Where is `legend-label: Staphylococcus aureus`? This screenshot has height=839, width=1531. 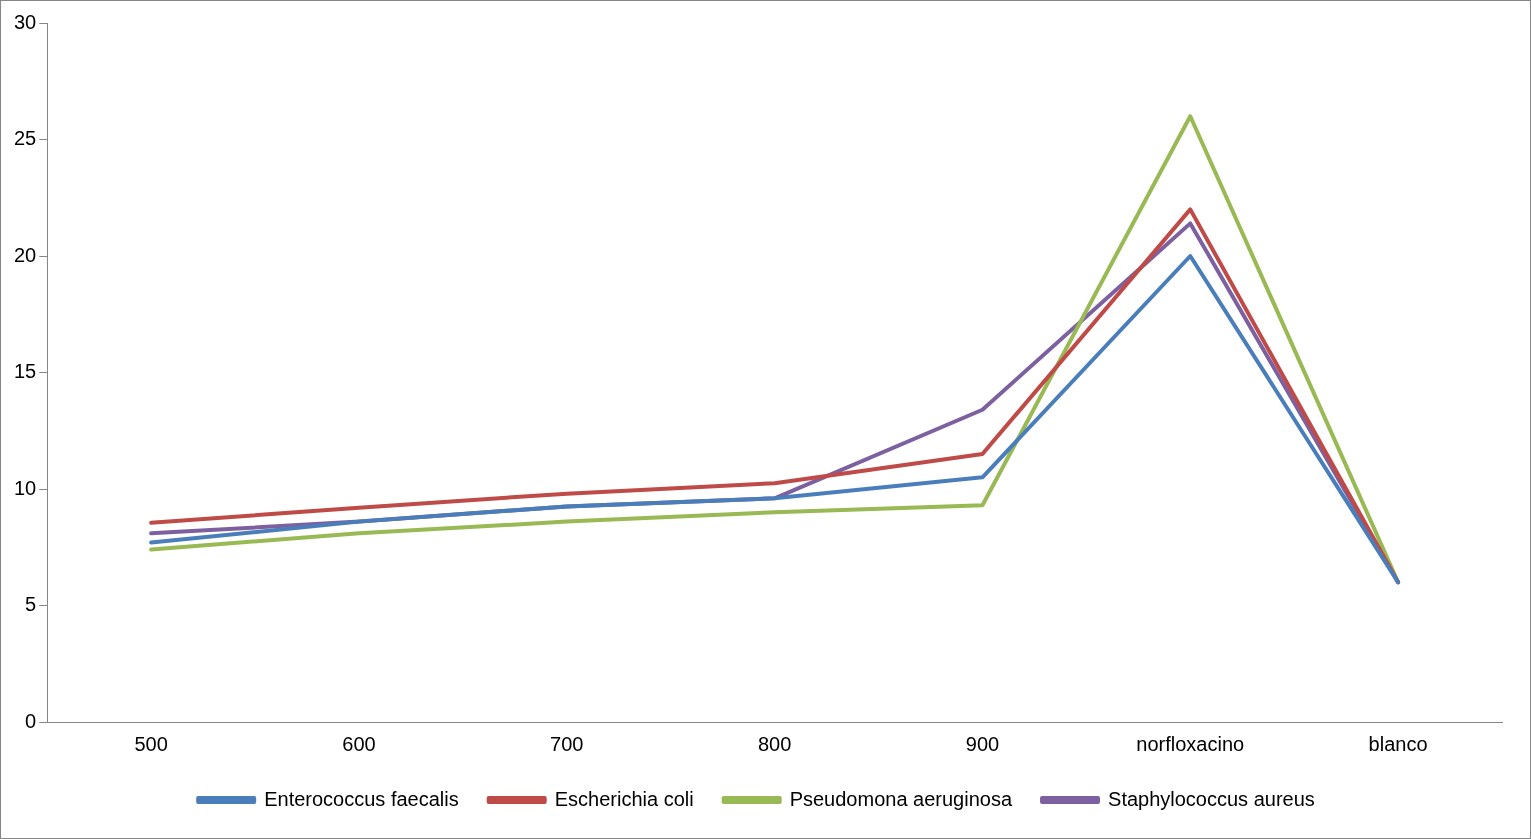
legend-label: Staphylococcus aureus is located at coordinates (1211, 798).